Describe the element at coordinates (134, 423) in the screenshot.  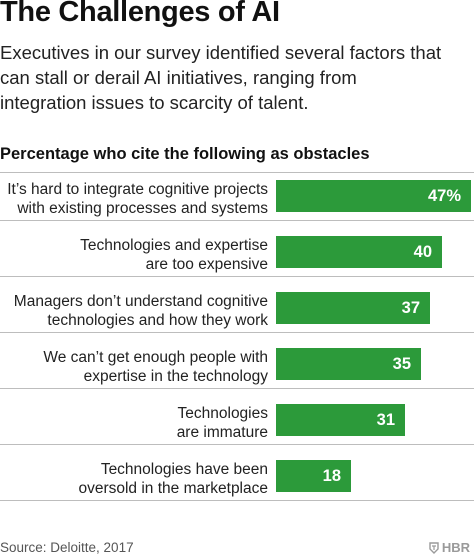
I see `category-label: Technologies are immature` at that location.